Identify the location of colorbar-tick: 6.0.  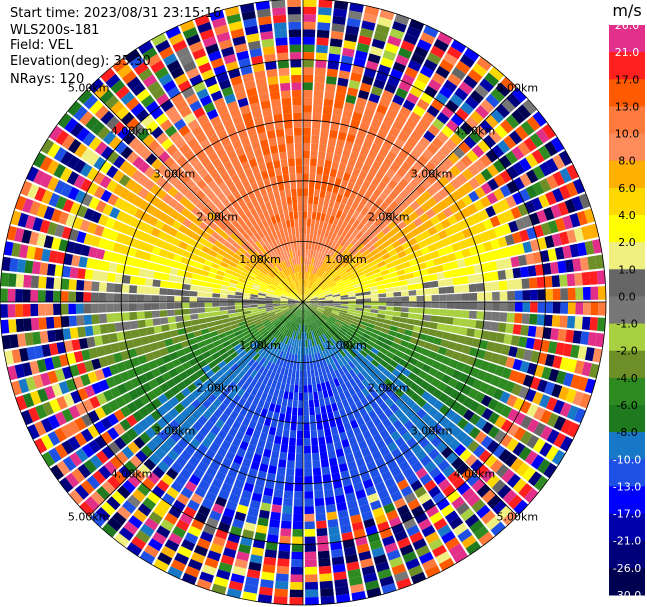
(627, 188).